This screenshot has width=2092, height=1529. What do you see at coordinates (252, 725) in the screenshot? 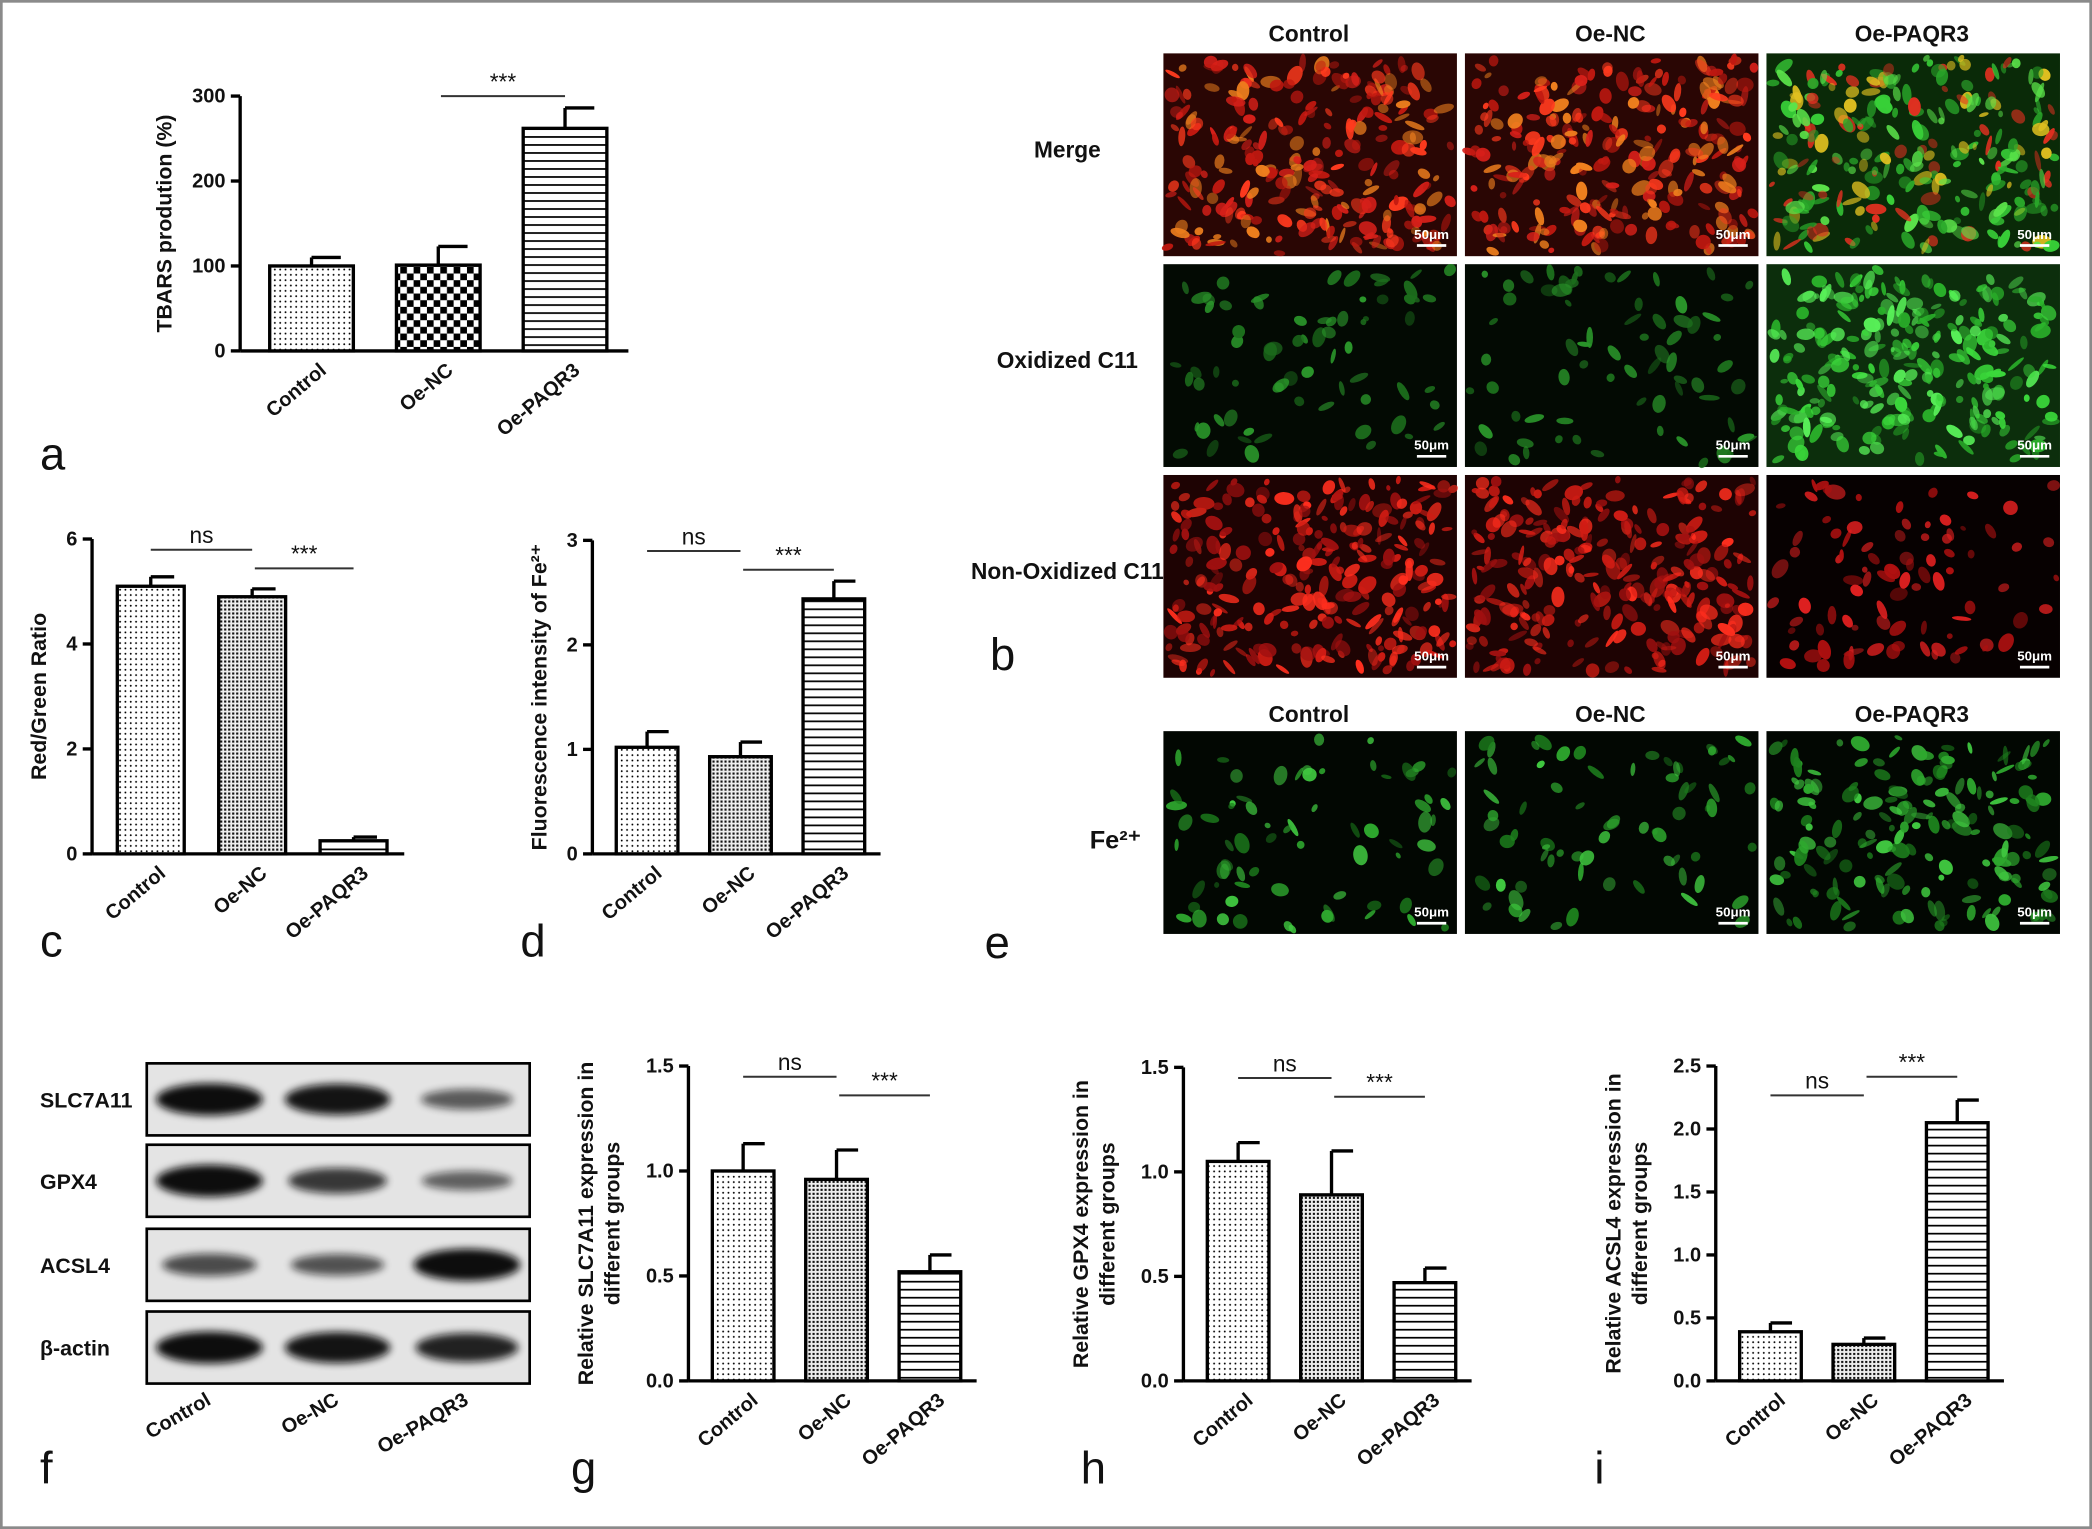
I see `bar` at bounding box center [252, 725].